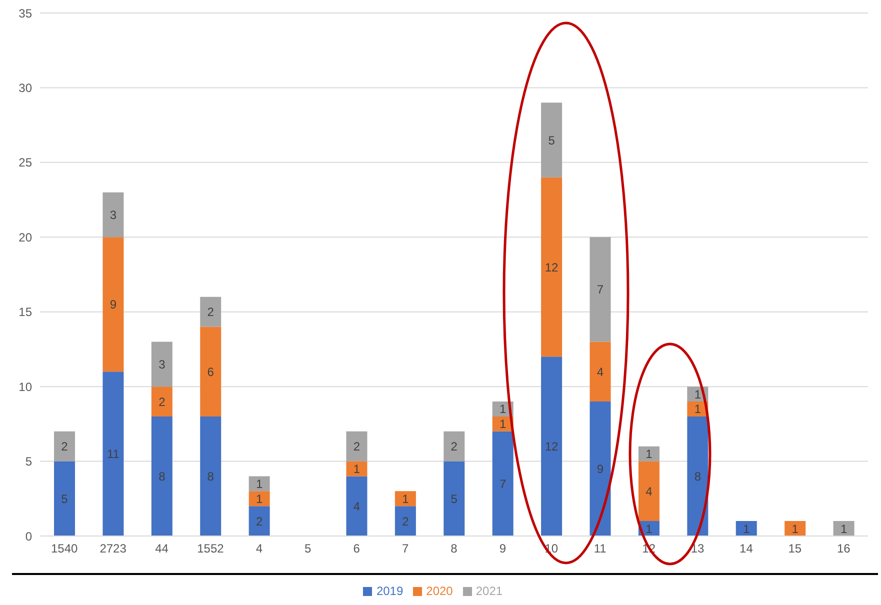  What do you see at coordinates (25, 387) in the screenshot?
I see `y-tick-label: 10` at bounding box center [25, 387].